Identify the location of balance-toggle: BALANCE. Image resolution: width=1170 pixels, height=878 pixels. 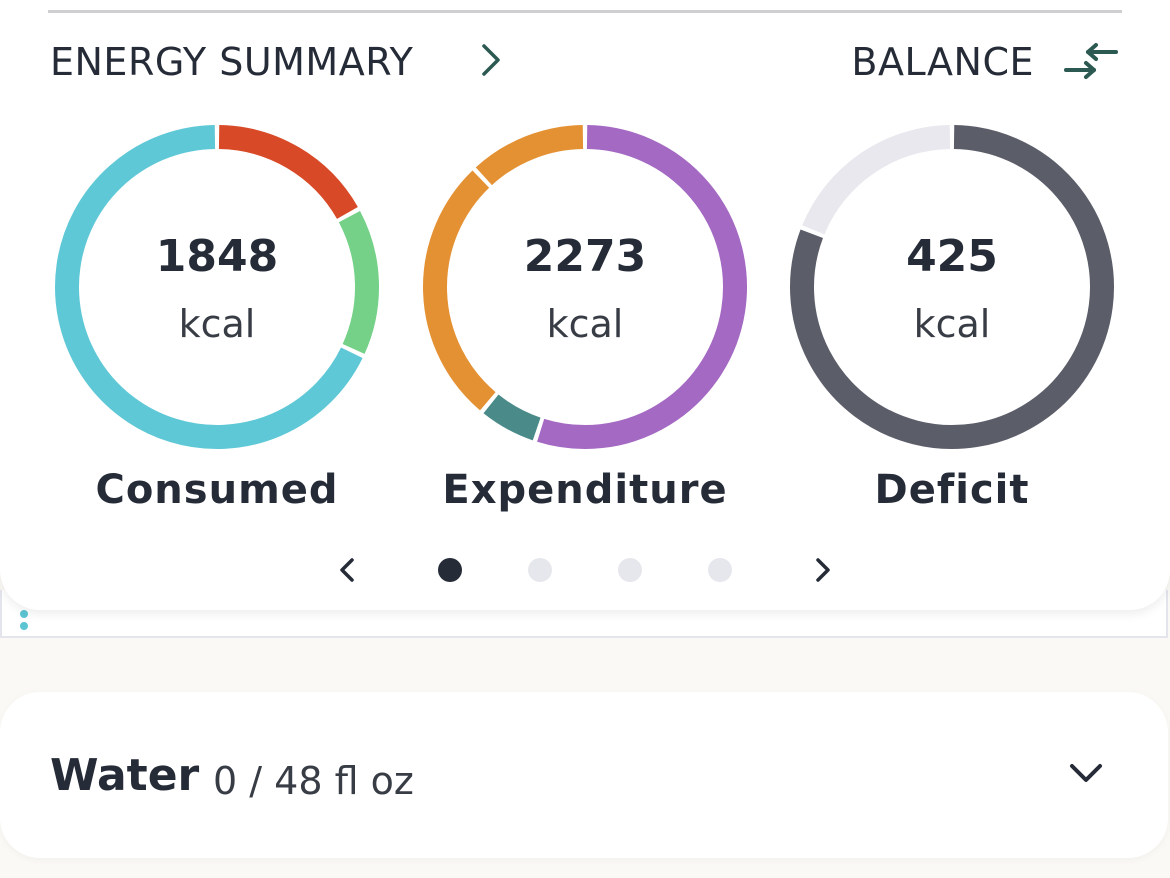
(985, 62).